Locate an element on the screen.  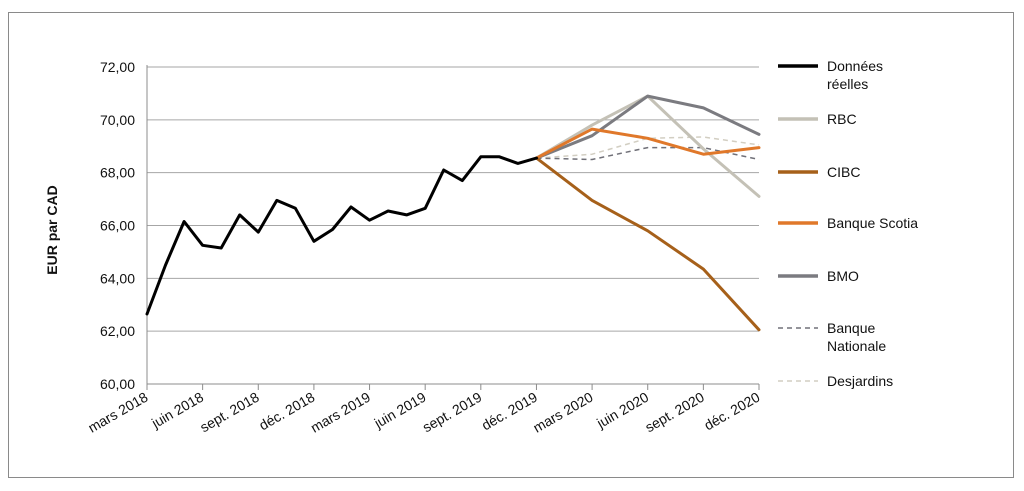
x-tick-label: juin 2019 is located at coordinates (400, 410).